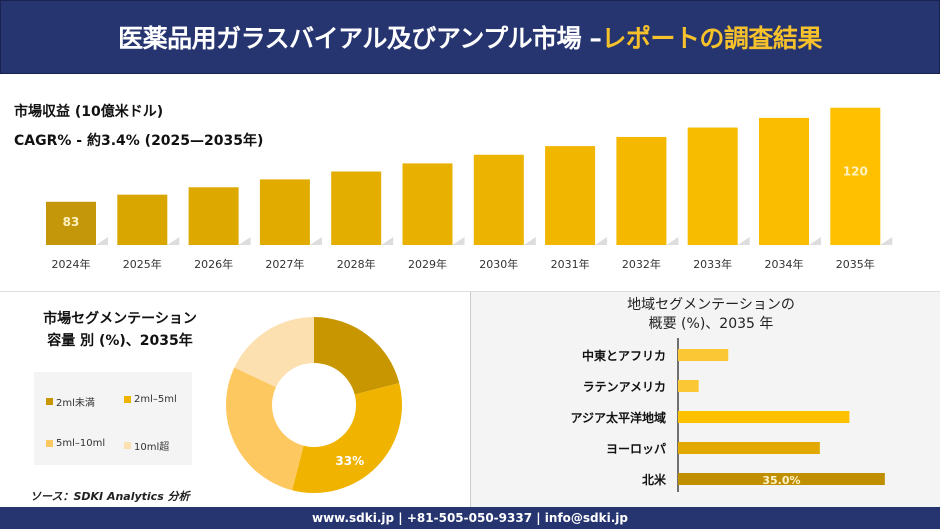 The height and width of the screenshot is (529, 940). What do you see at coordinates (470, 291) in the screenshot?
I see `divider` at bounding box center [470, 291].